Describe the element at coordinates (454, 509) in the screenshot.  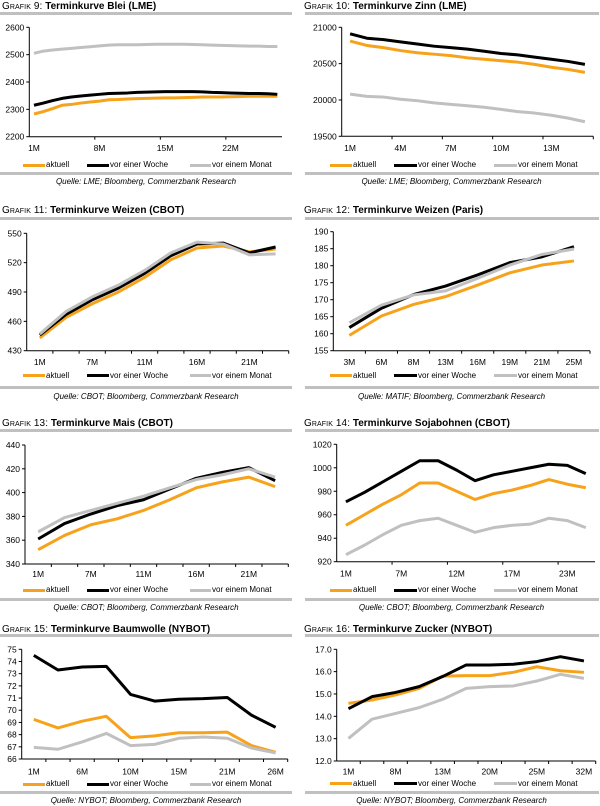
I see `plot-area: 920 940 960 980 1000 1020 1M 7M 12M 17M 23M` at that location.